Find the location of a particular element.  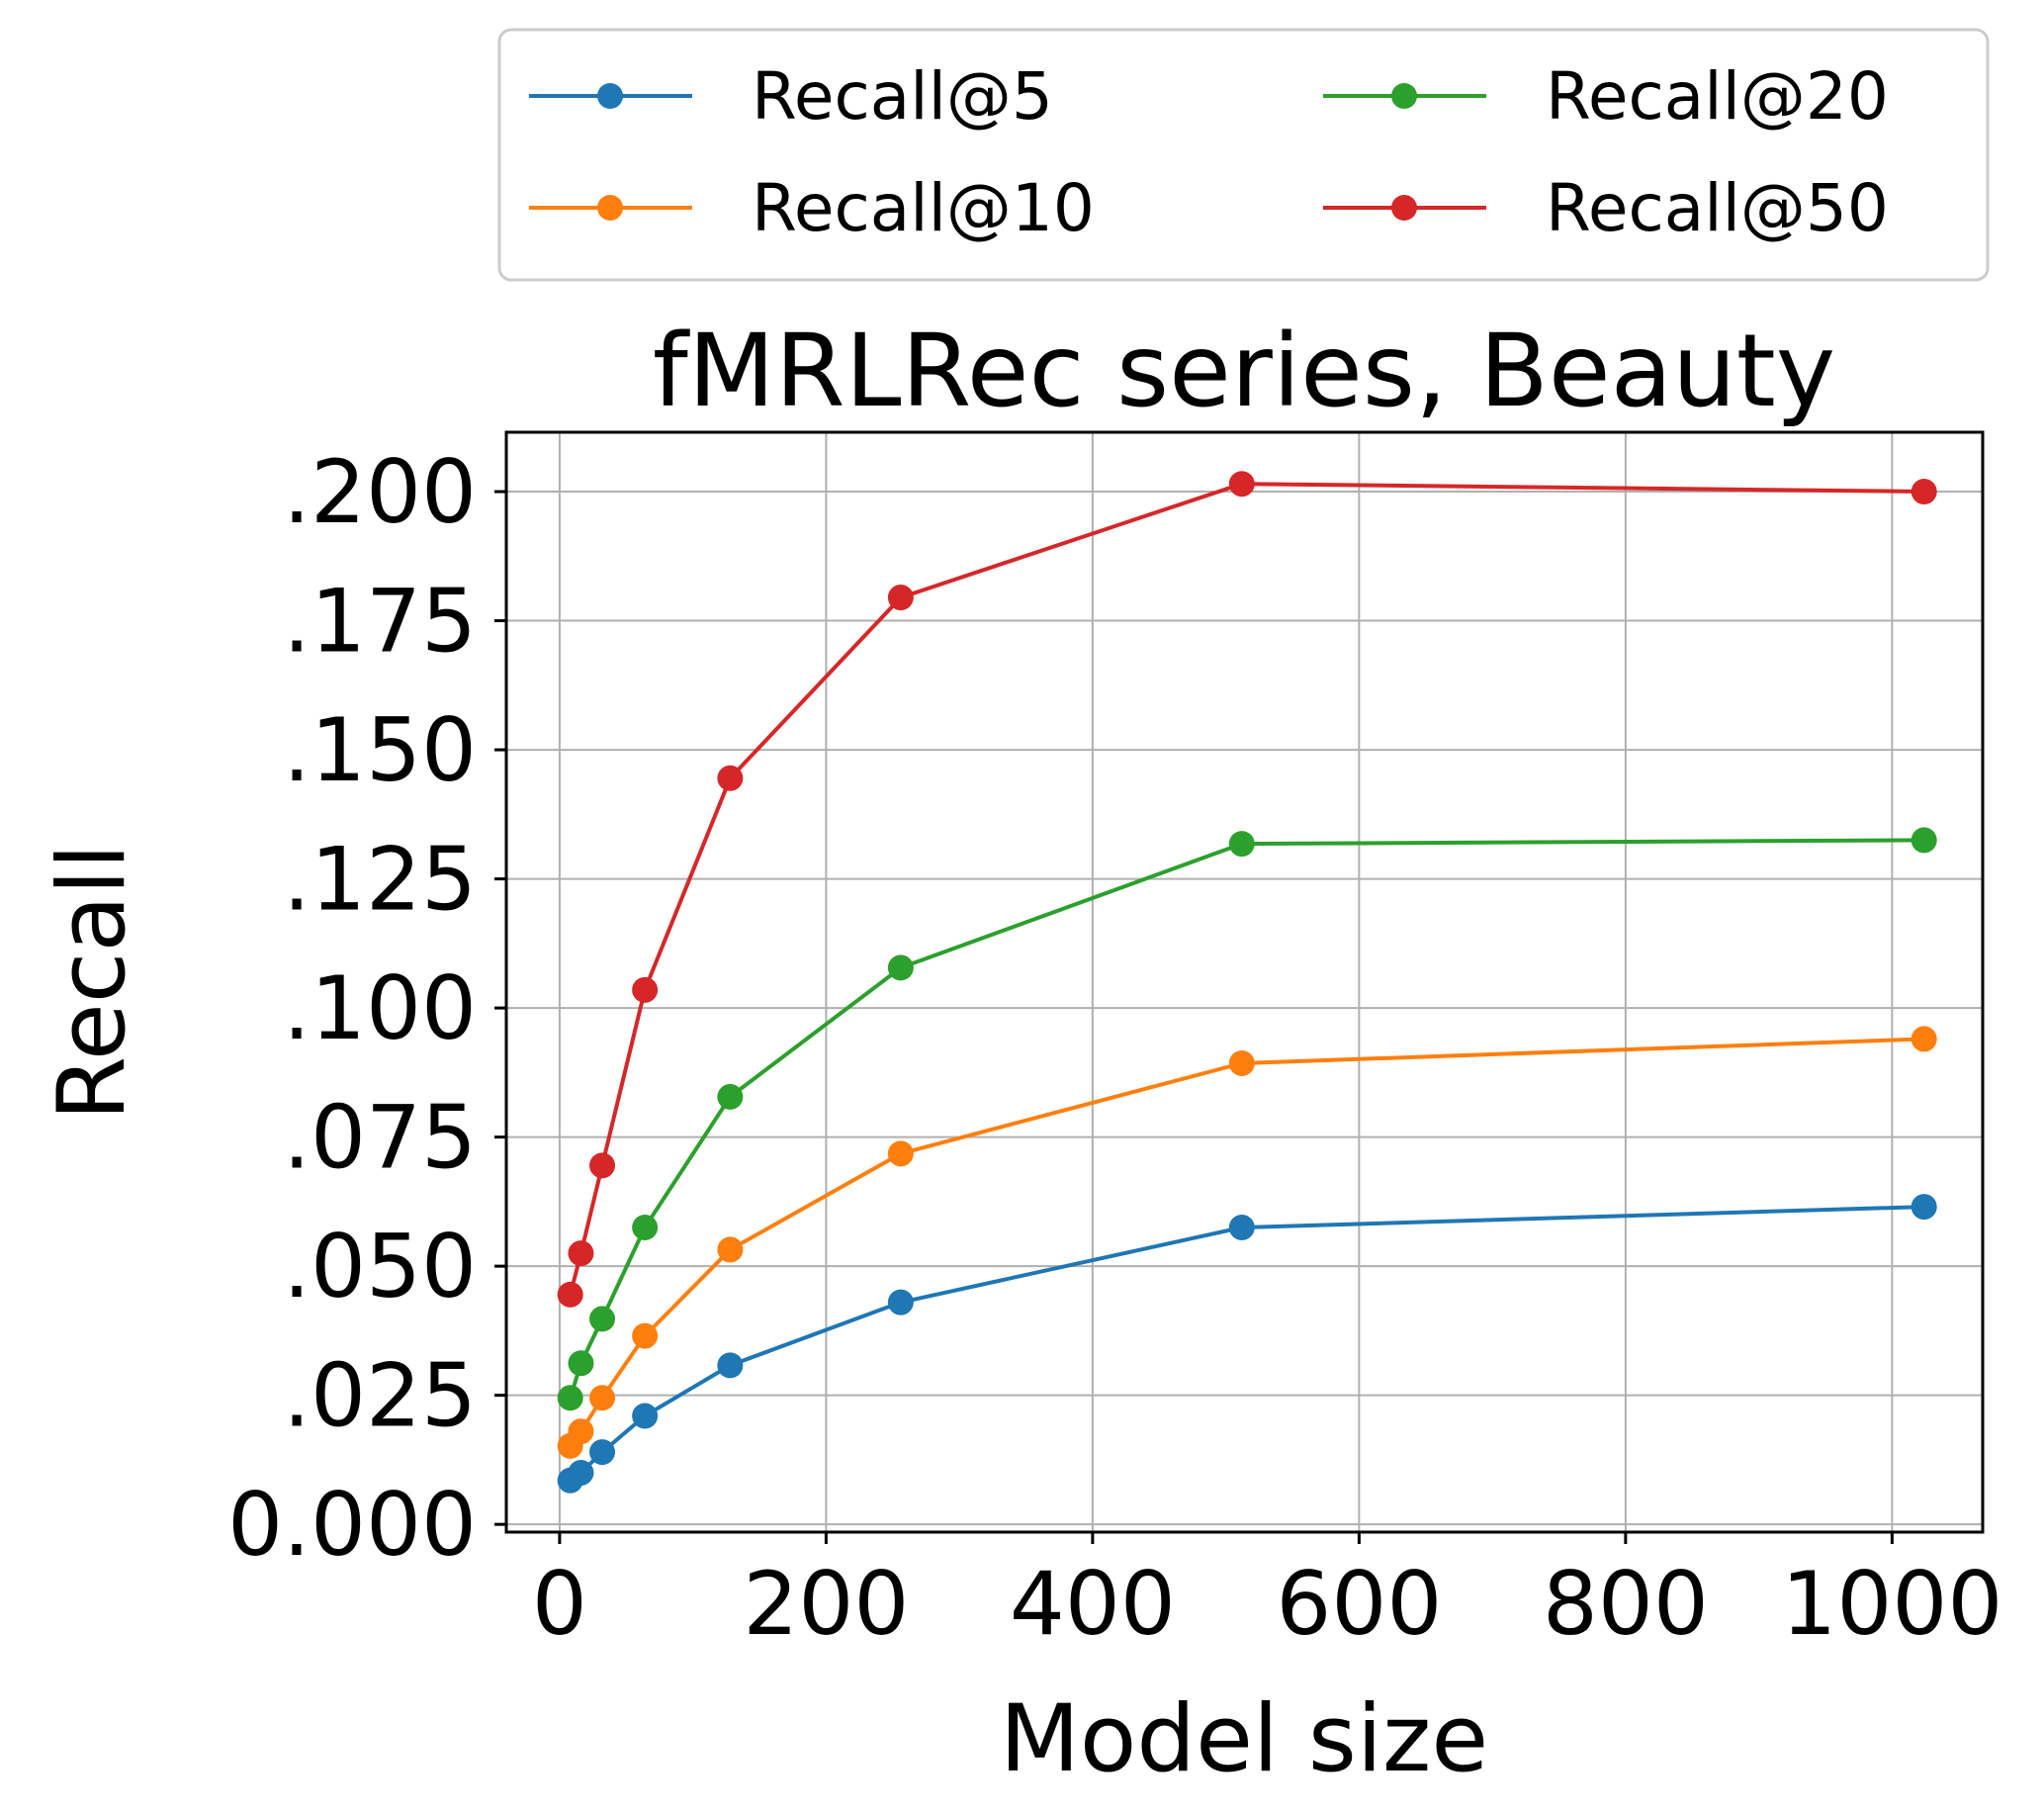

y-axis: 0.000 .025 .050 .075 .100 .125 .150 .175 .200 is located at coordinates (366, 1008).